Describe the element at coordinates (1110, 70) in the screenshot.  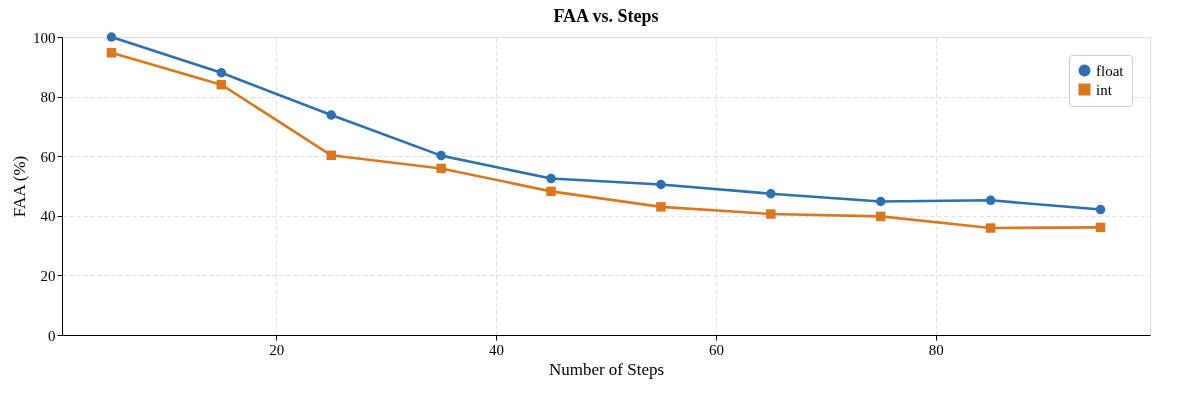
I see `legend-label: float` at that location.